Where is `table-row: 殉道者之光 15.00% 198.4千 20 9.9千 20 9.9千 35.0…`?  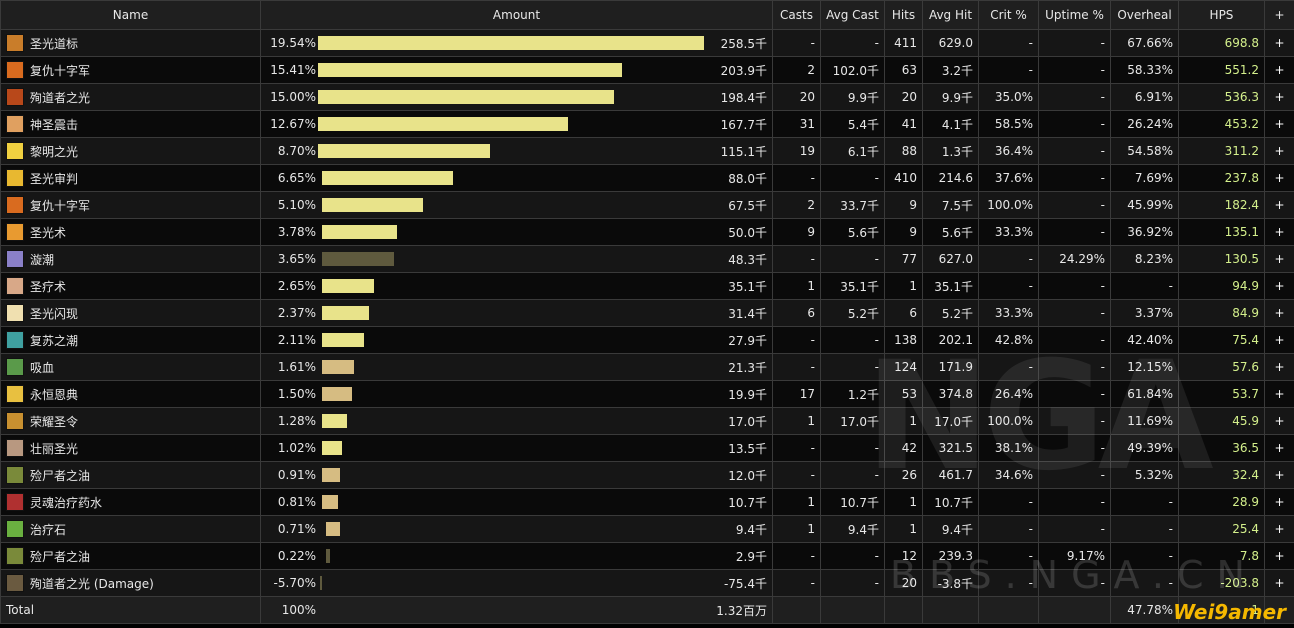 table-row: 殉道者之光 15.00% 198.4千 20 9.9千 20 9.9千 35.0… is located at coordinates (647, 97).